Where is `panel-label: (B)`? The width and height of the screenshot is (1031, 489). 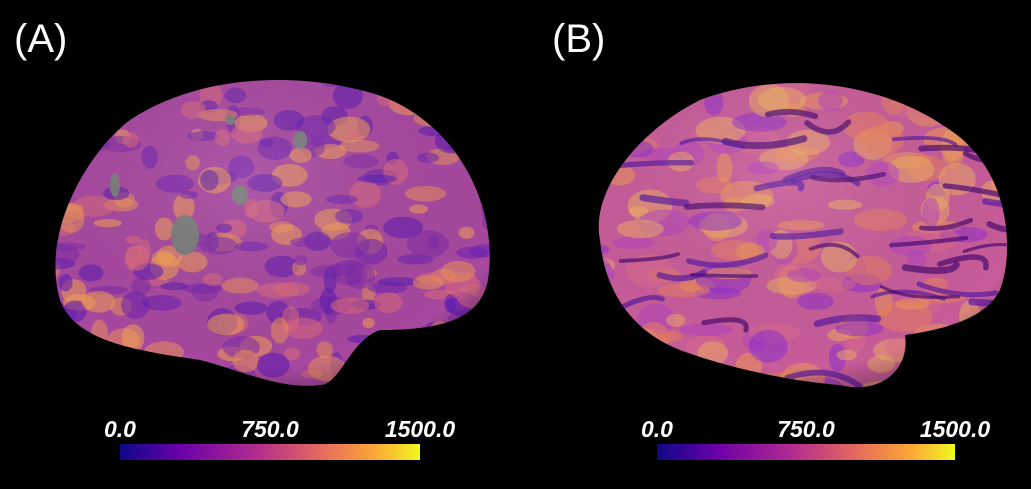
panel-label: (B) is located at coordinates (578, 39).